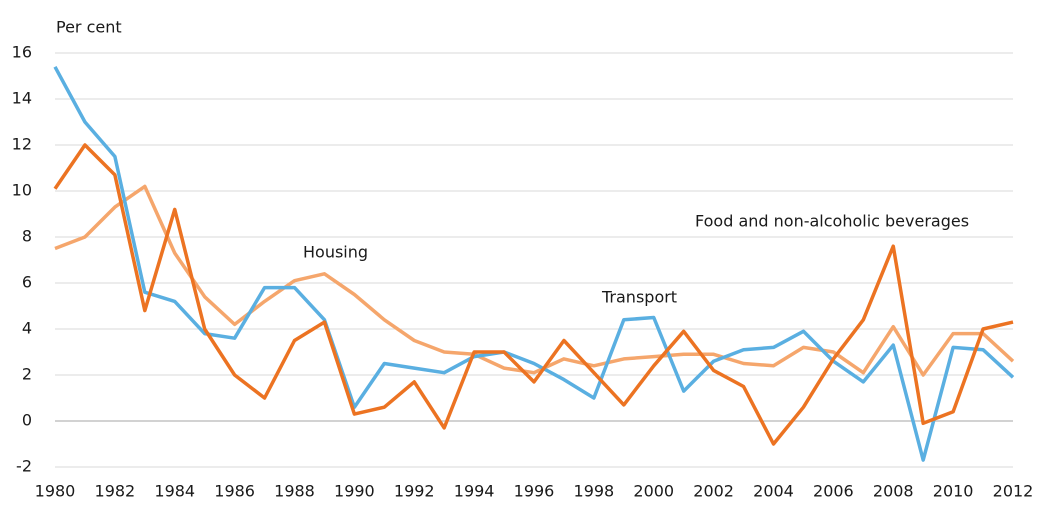  What do you see at coordinates (832, 221) in the screenshot?
I see `series-label: Food and non-alcoholic beverages` at bounding box center [832, 221].